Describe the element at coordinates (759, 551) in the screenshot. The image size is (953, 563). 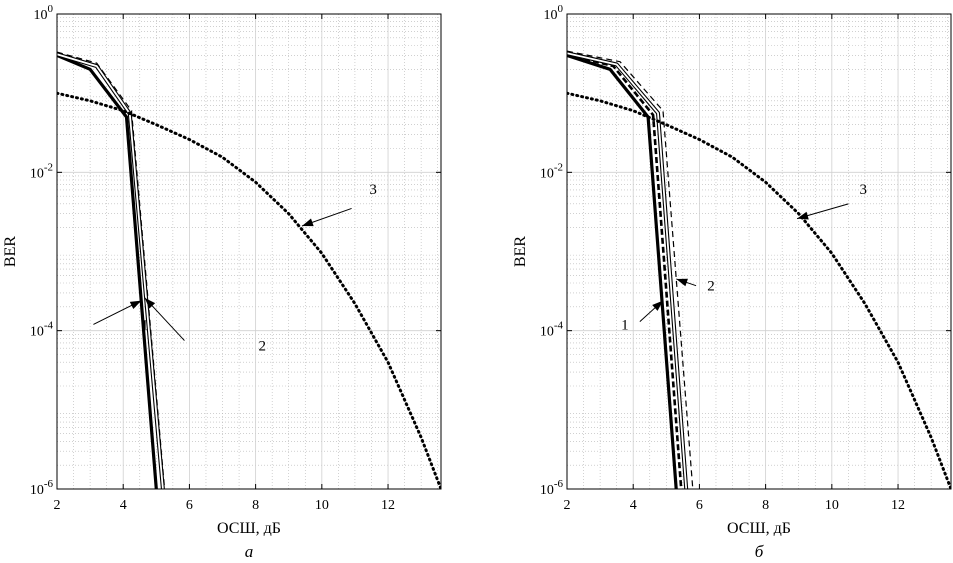
I see `panel-subcaption: б` at that location.